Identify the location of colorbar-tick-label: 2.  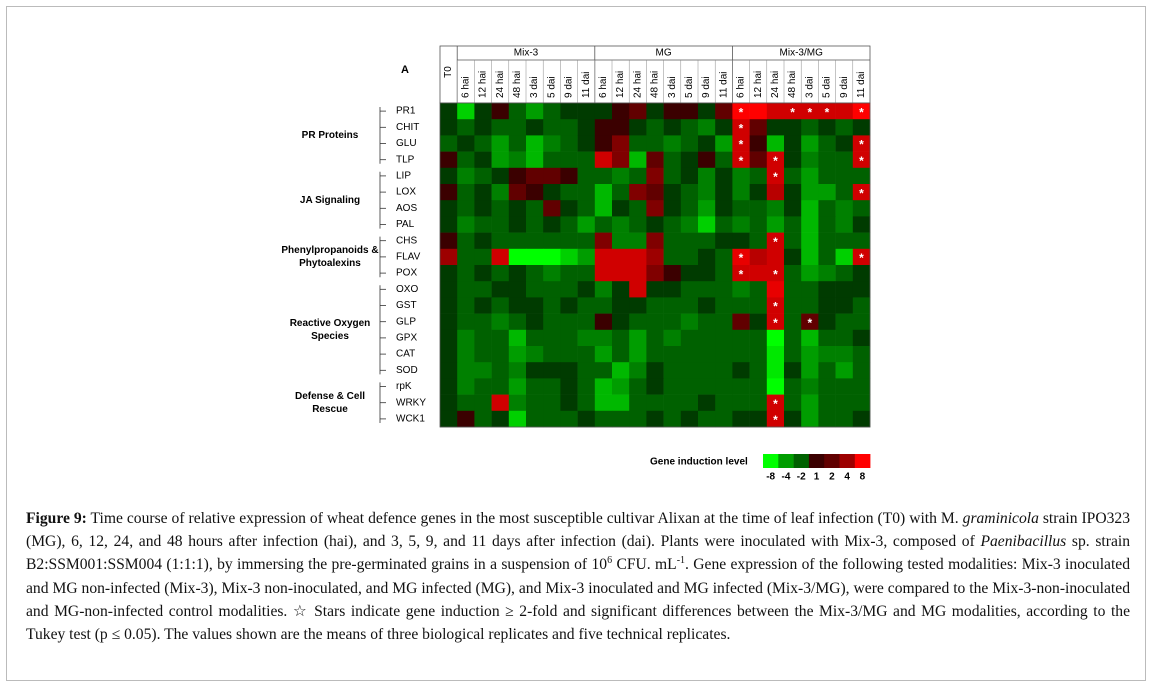
(832, 477).